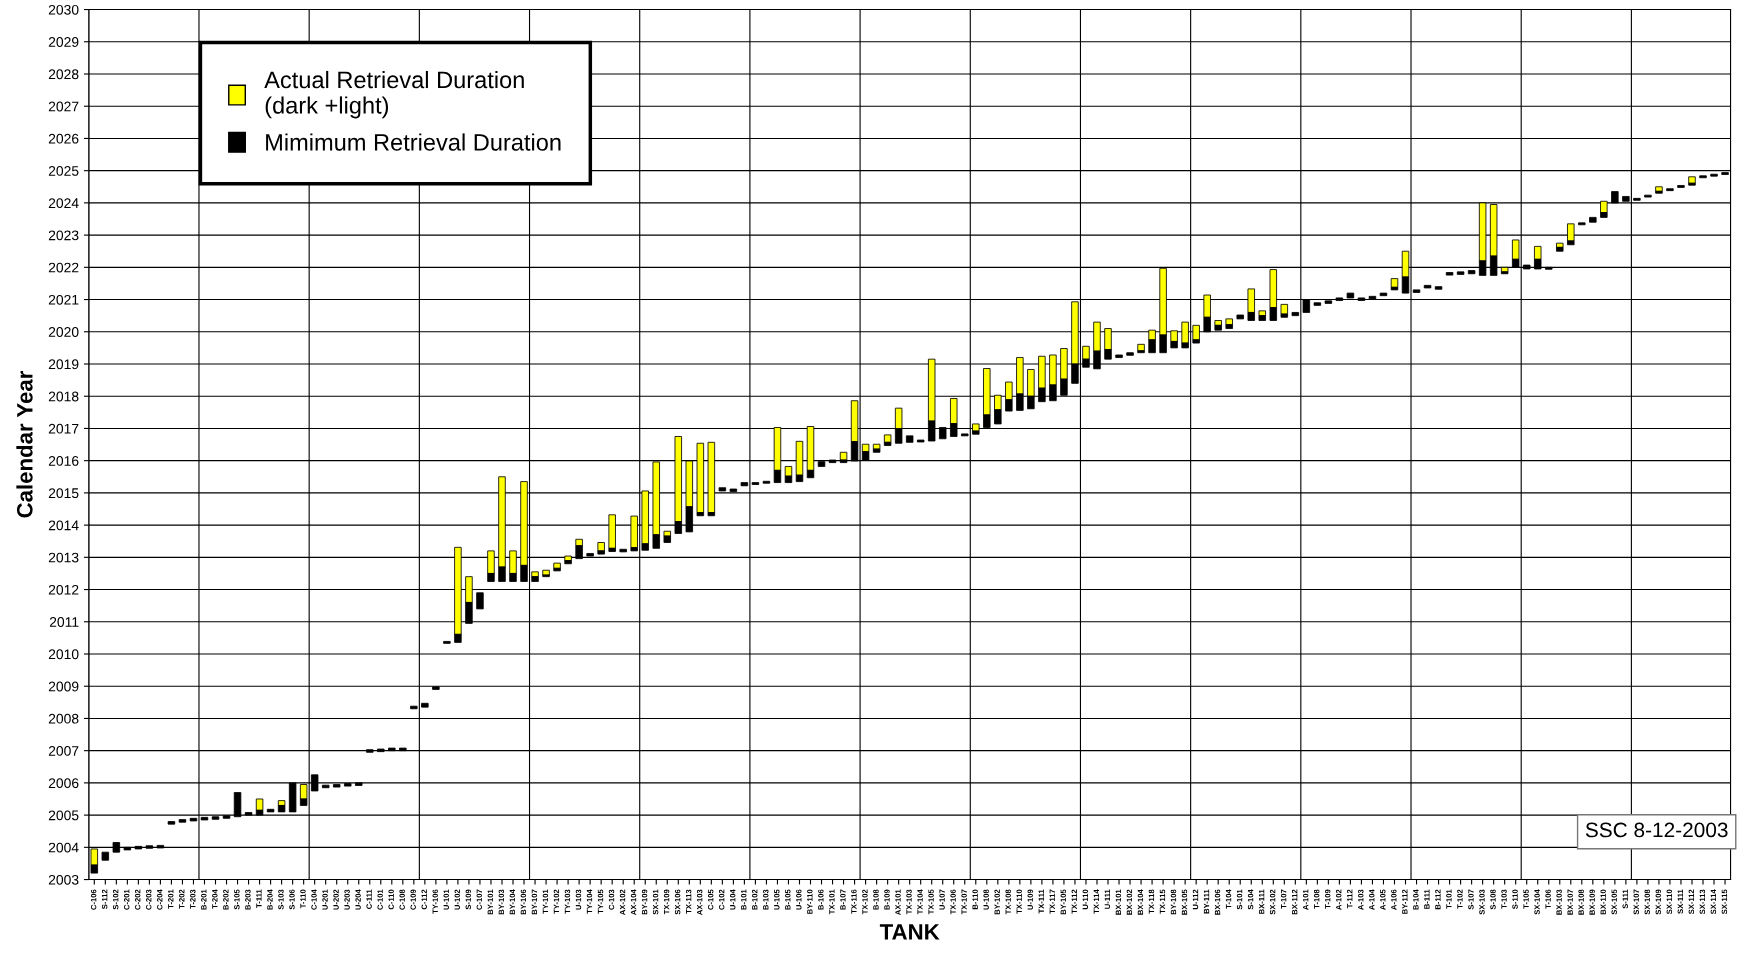 This screenshot has width=1741, height=955. What do you see at coordinates (63, 686) in the screenshot?
I see `y-tick-label: 2009` at bounding box center [63, 686].